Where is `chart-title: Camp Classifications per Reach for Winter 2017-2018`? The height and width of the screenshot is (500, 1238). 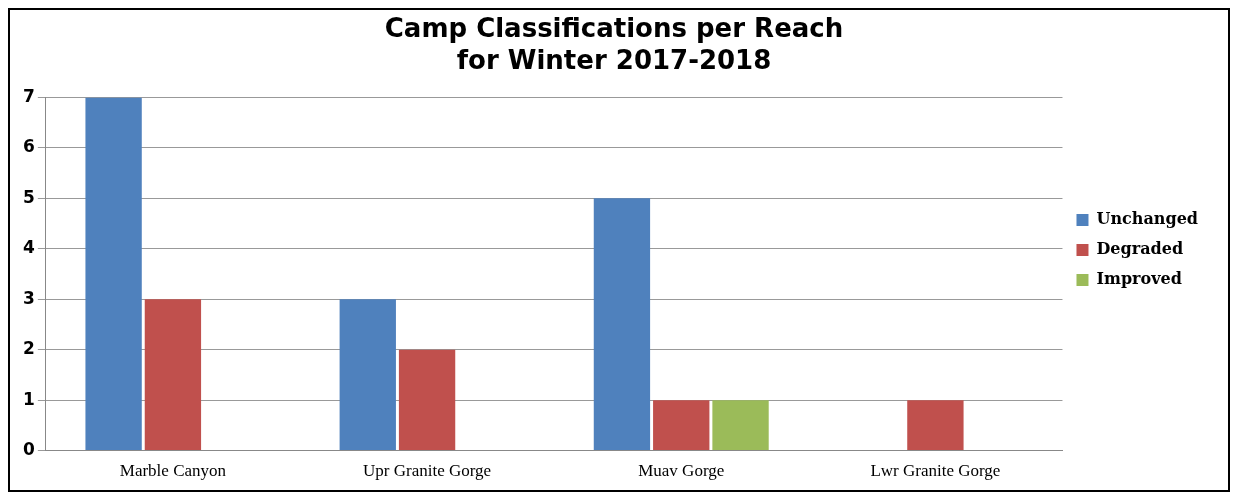
chart-title: Camp Classifications per Reach for Winter 2017-2018 is located at coordinates (614, 44).